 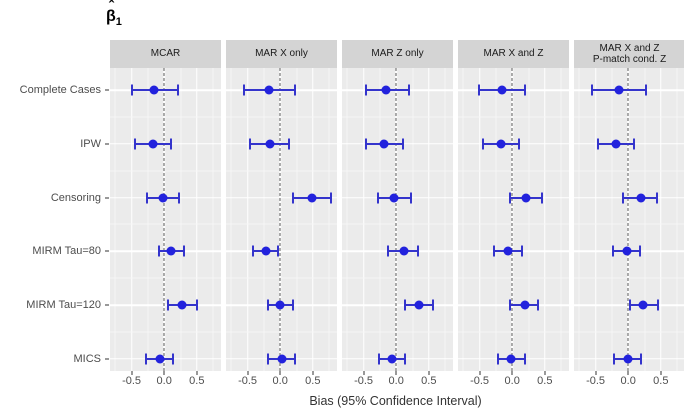 I want to click on facet-header-label: P-match cond. Z, so click(x=629, y=59).